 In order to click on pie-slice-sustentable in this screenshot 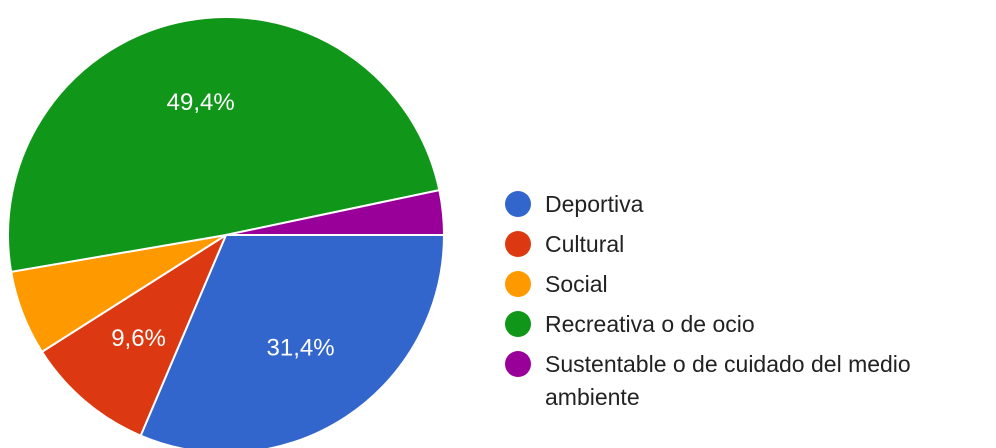, I will do `click(335, 212)`.